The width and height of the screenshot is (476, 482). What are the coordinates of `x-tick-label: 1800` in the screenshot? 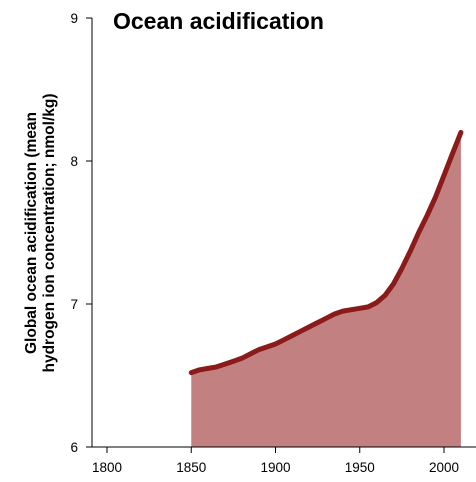 It's located at (107, 467).